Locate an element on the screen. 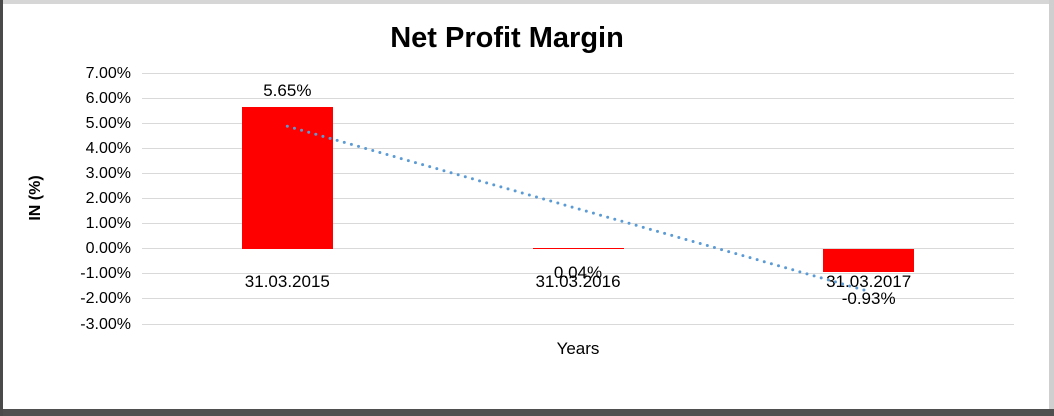  y-axis-tick-label: 0.00% is located at coordinates (108, 249).